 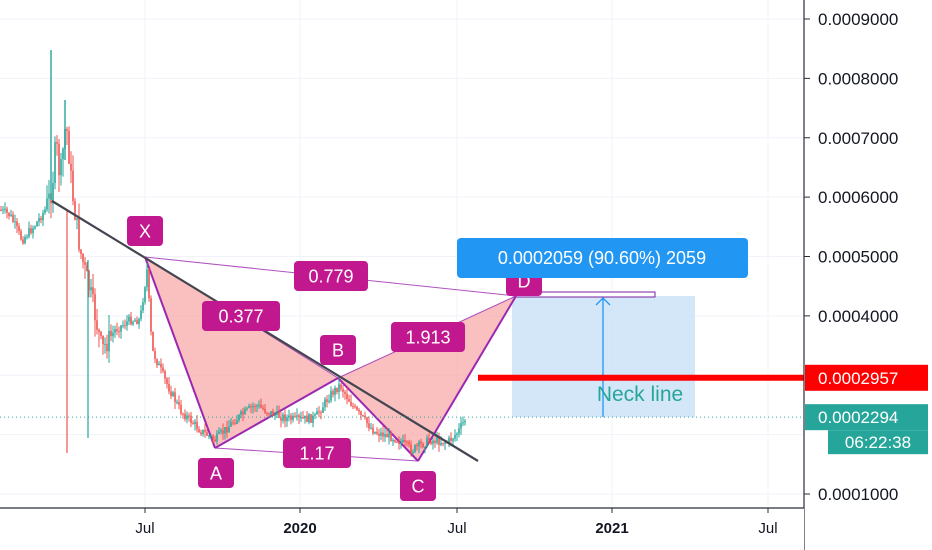 I want to click on price-tick-label: 0.0008000, so click(x=858, y=78).